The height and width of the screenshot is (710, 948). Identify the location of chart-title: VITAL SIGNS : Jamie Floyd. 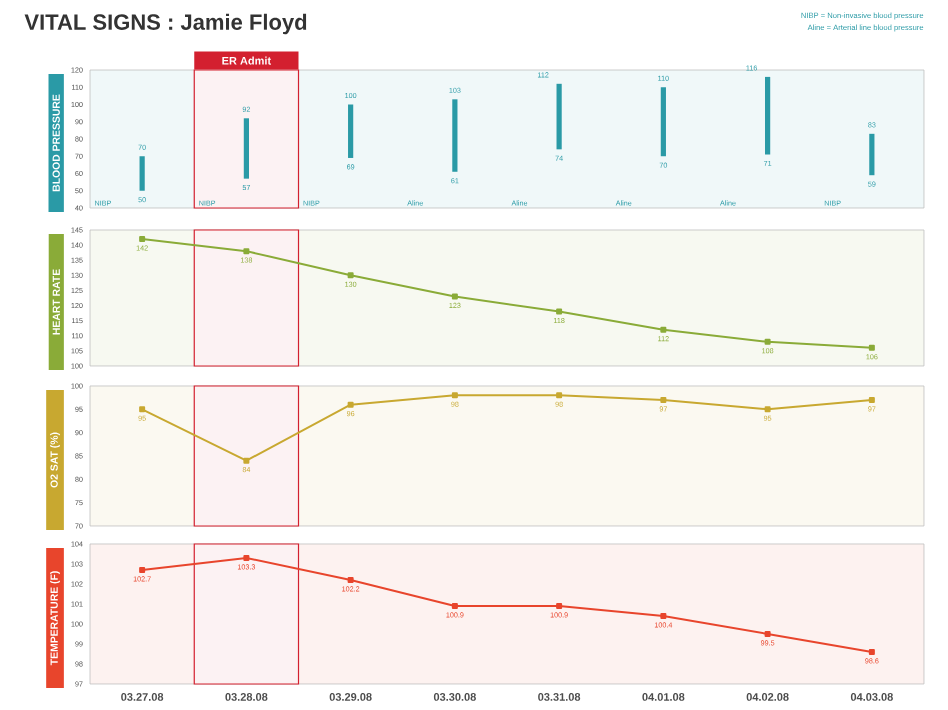
(165, 24).